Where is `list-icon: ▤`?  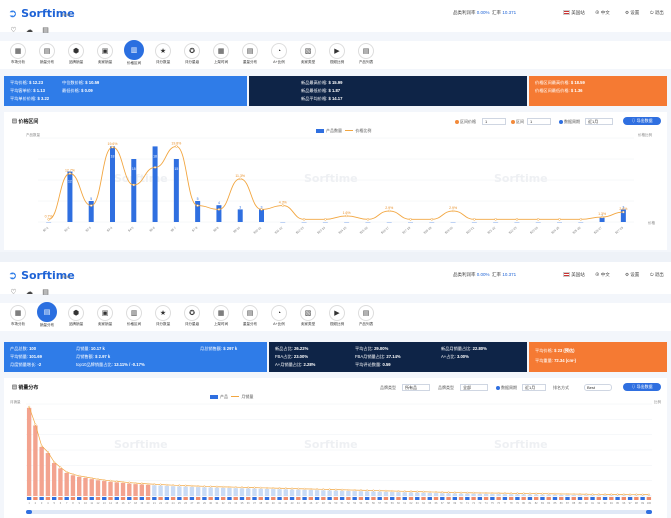
list-icon: ▤ is located at coordinates (45, 30).